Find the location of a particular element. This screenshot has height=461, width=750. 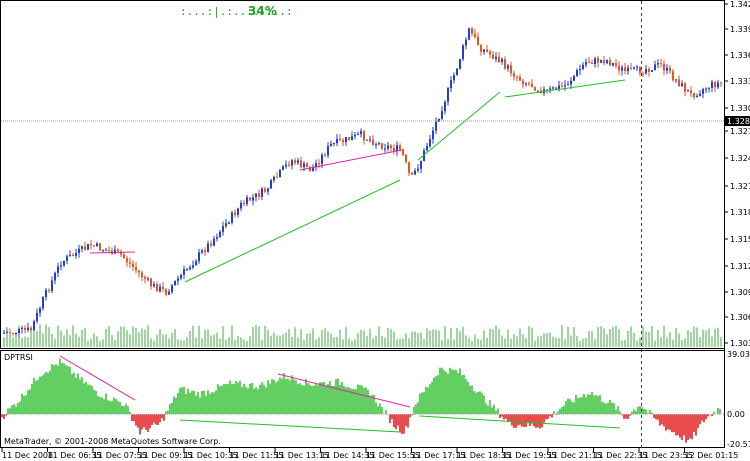

price-tick-label: 1.3095 is located at coordinates (740, 292).